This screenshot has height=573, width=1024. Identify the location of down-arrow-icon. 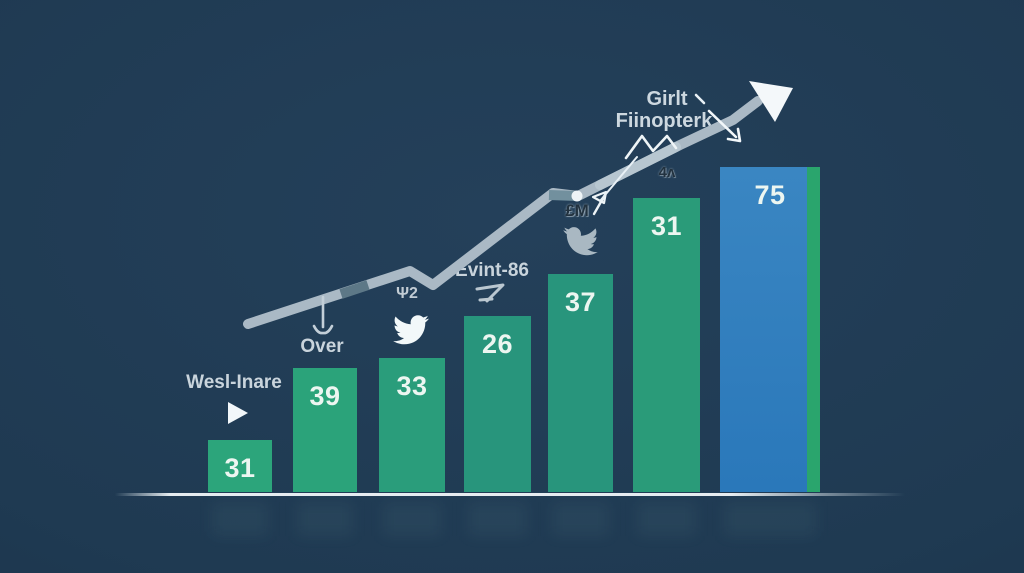
(323, 315).